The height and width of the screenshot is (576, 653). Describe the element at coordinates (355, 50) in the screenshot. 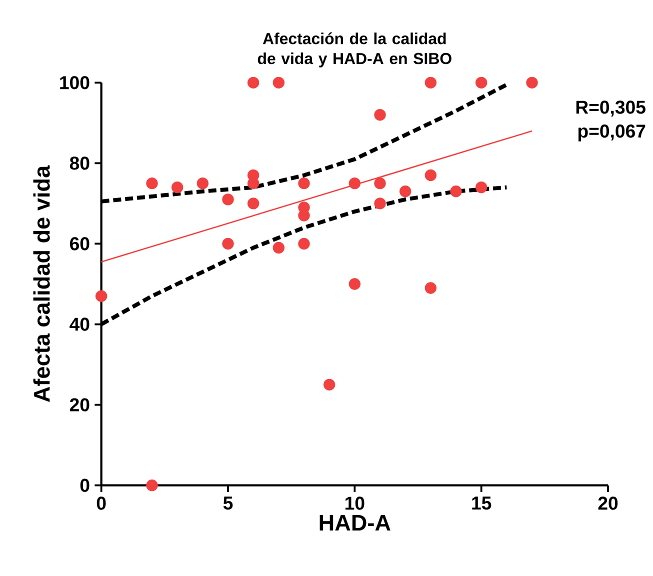

I see `chart-title: Afectación de la calidad de vida y HAD-A en SIBO` at that location.